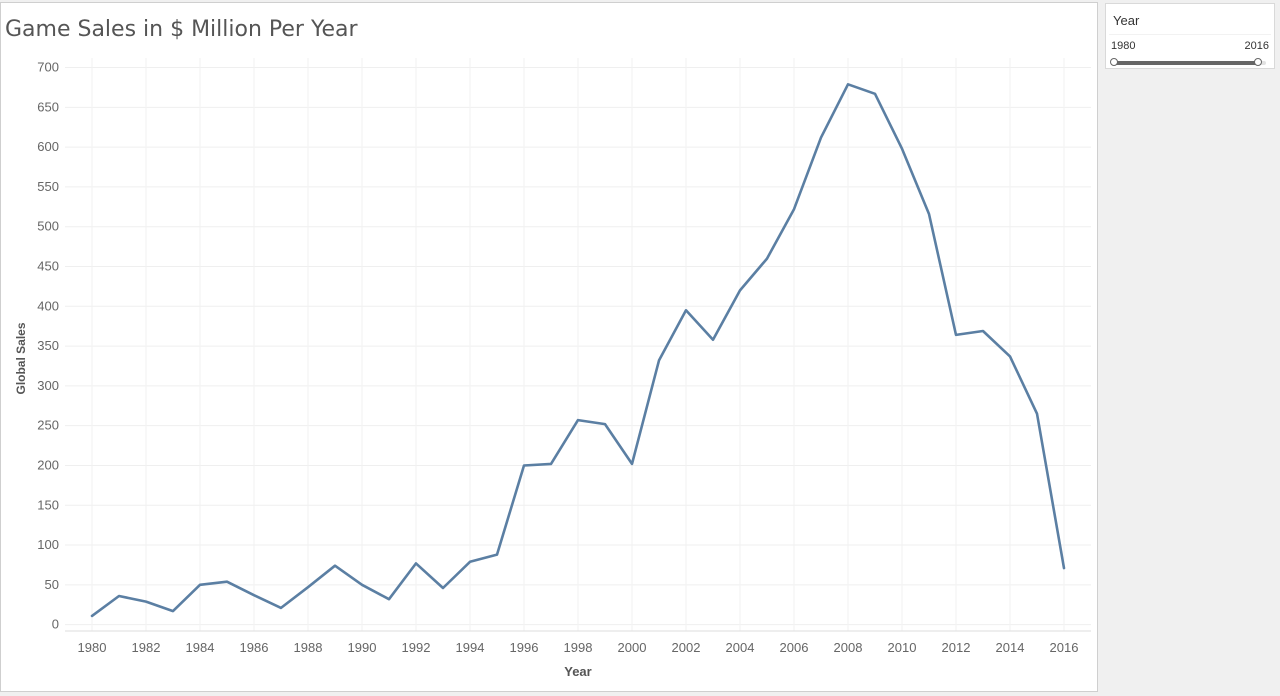 The width and height of the screenshot is (1280, 696). I want to click on x-tick-label: 2006, so click(794, 647).